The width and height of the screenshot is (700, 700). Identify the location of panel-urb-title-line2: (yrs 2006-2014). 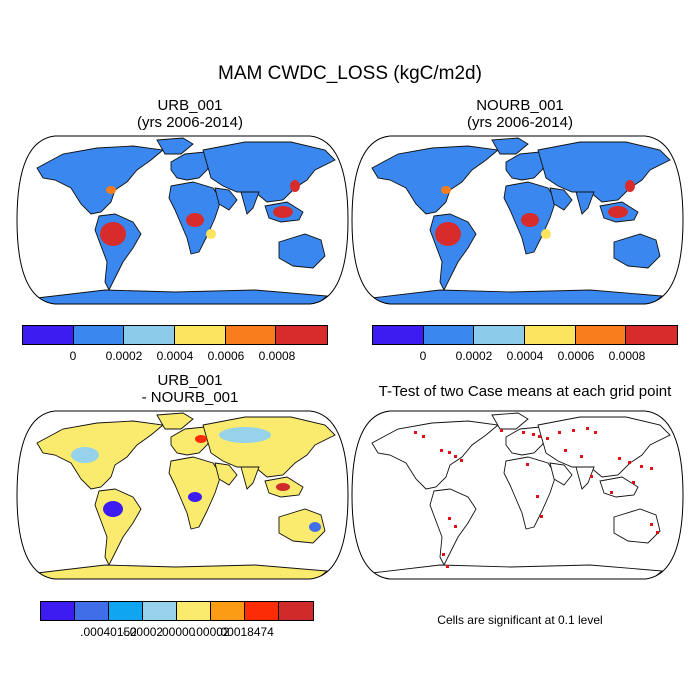
(190, 122).